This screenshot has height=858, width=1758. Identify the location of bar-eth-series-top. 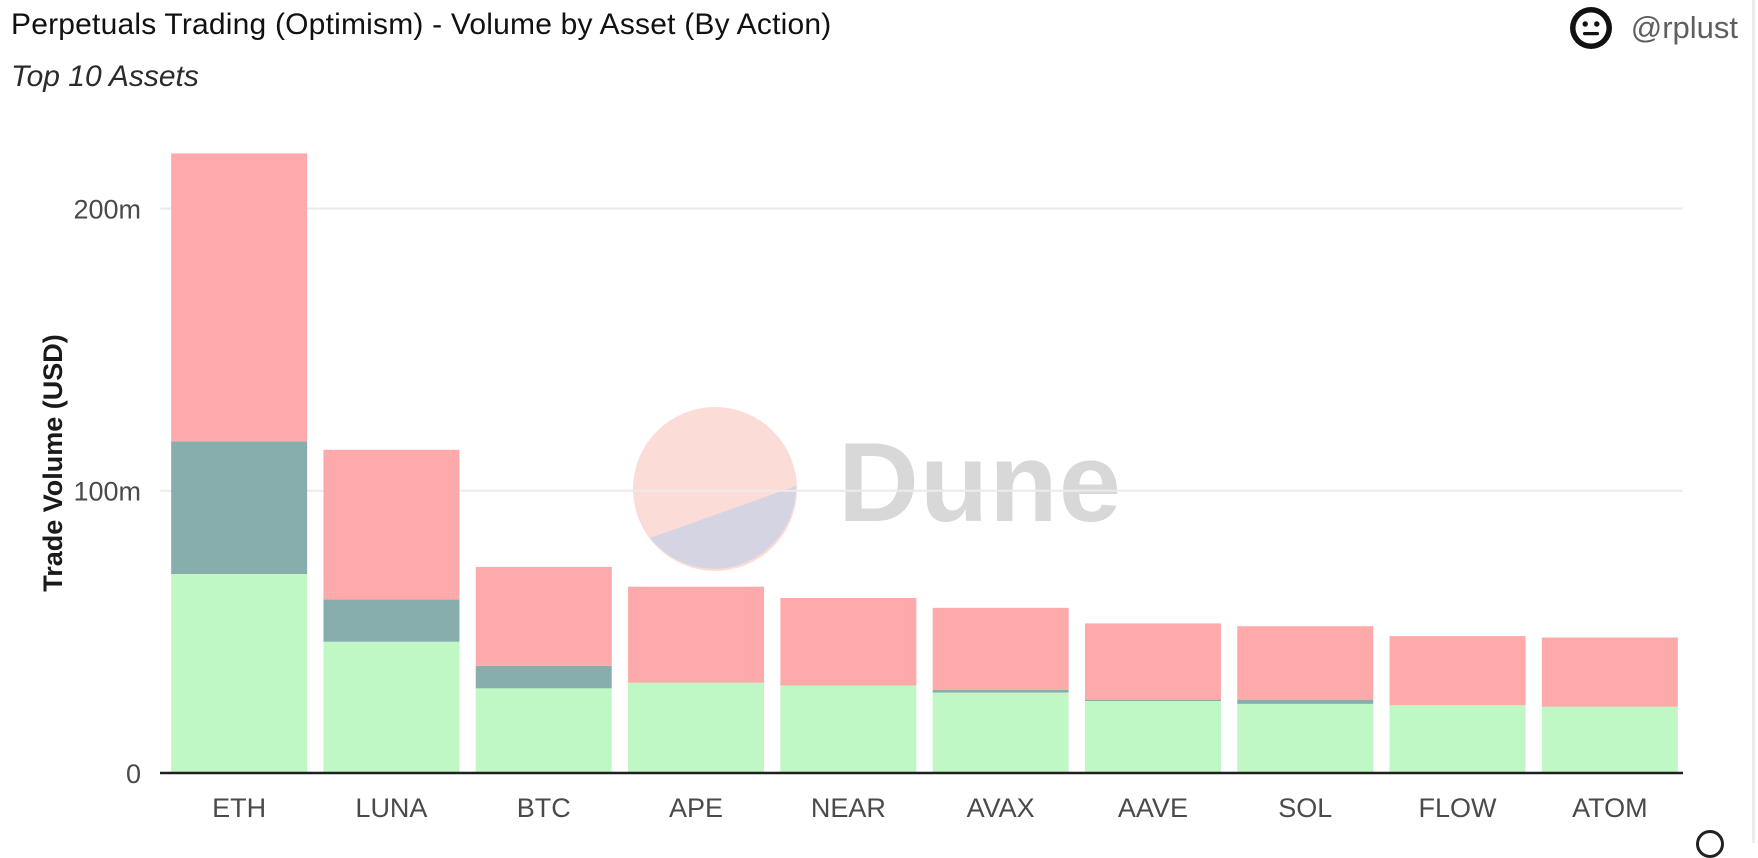
(239, 297).